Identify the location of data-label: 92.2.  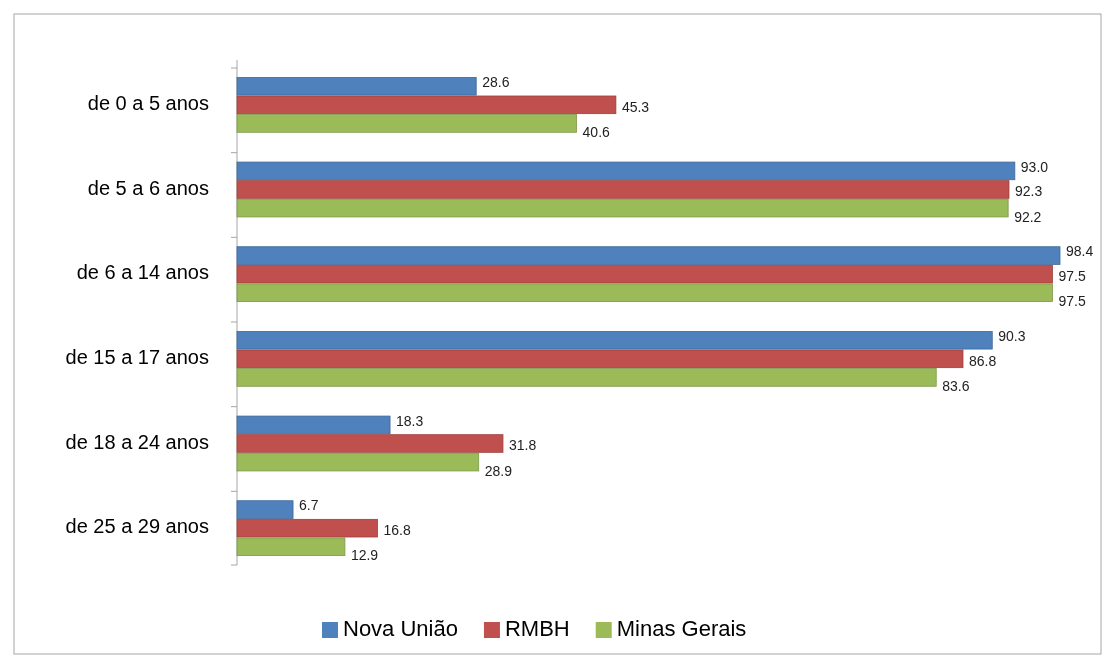
(1028, 216).